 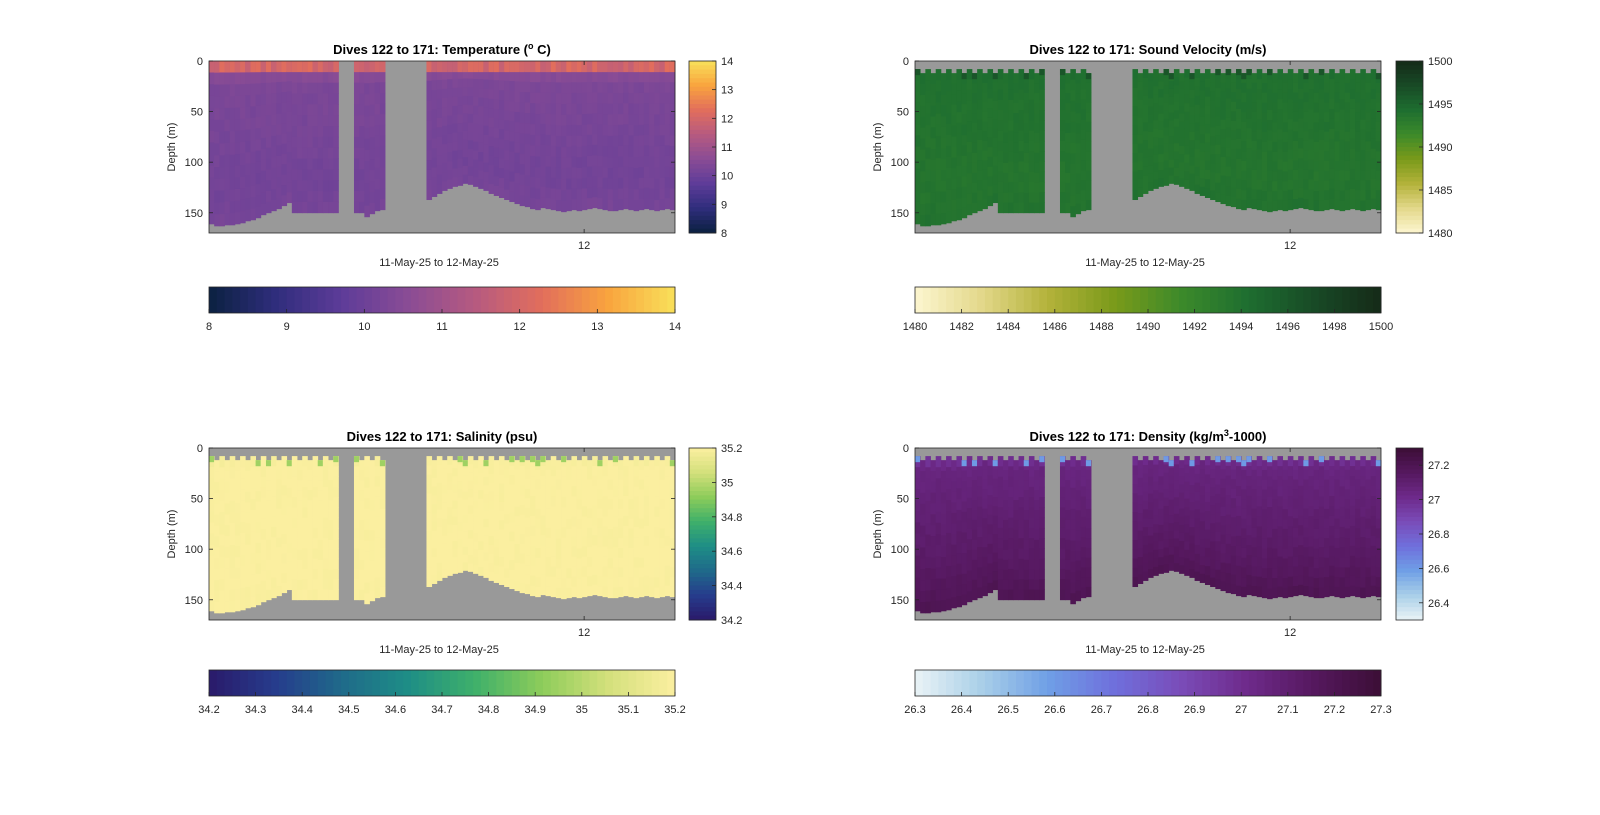 What do you see at coordinates (1090, 300) in the screenshot?
I see `sound-velocity-bottom-colorbar-strip` at bounding box center [1090, 300].